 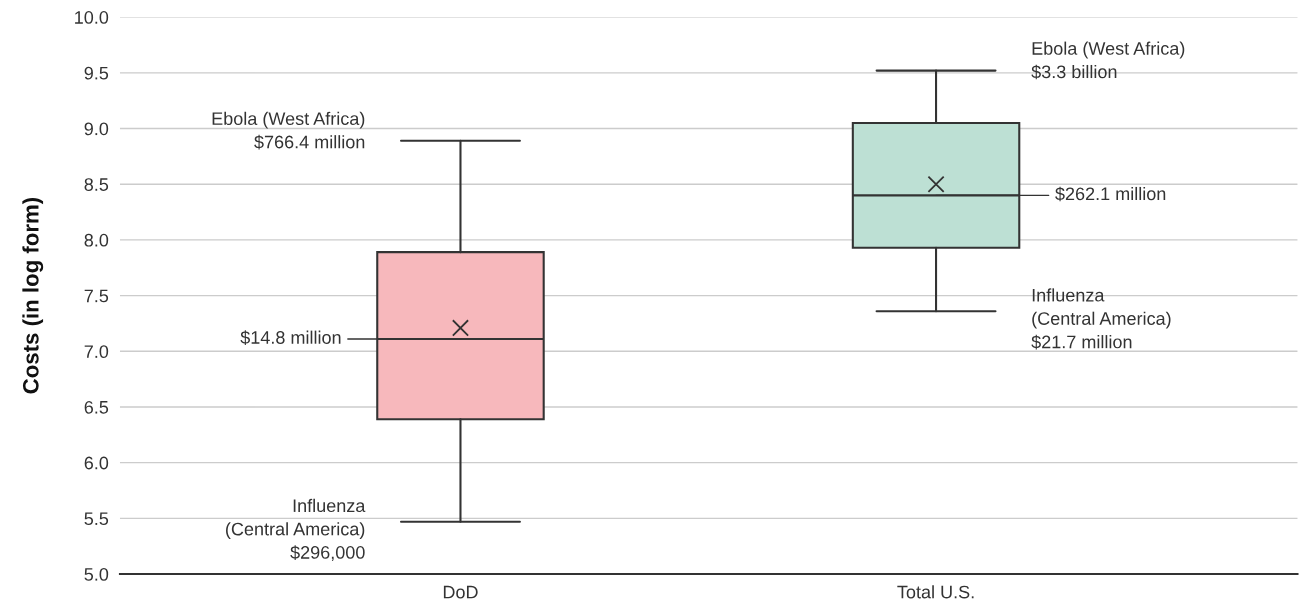 I want to click on x-tick-label: DoD, so click(x=460, y=592).